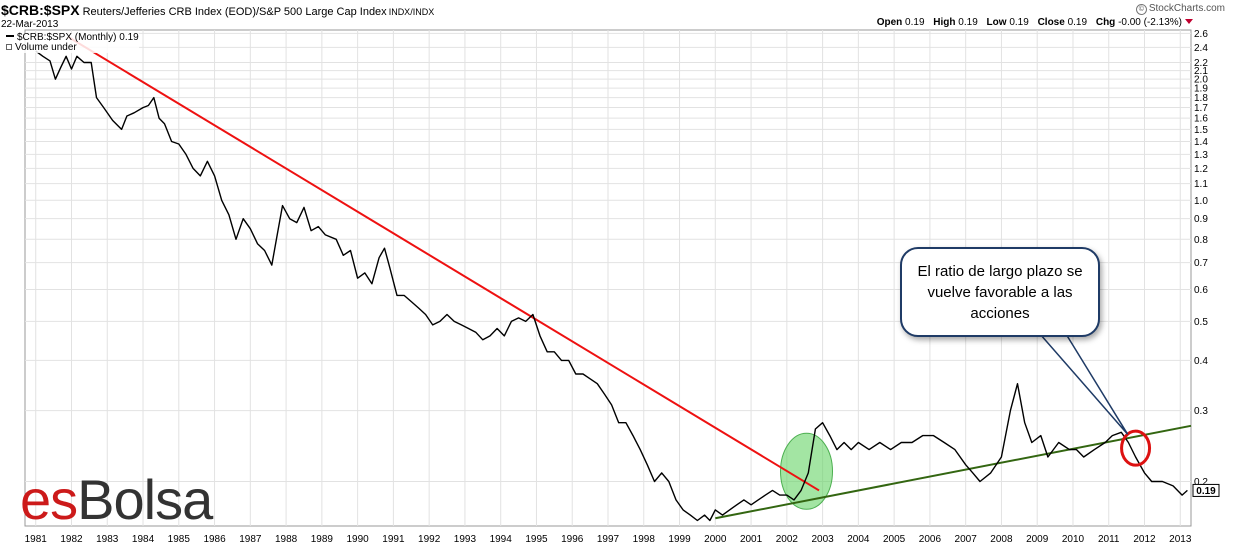  I want to click on y-tick-label: 2.0, so click(1201, 80).